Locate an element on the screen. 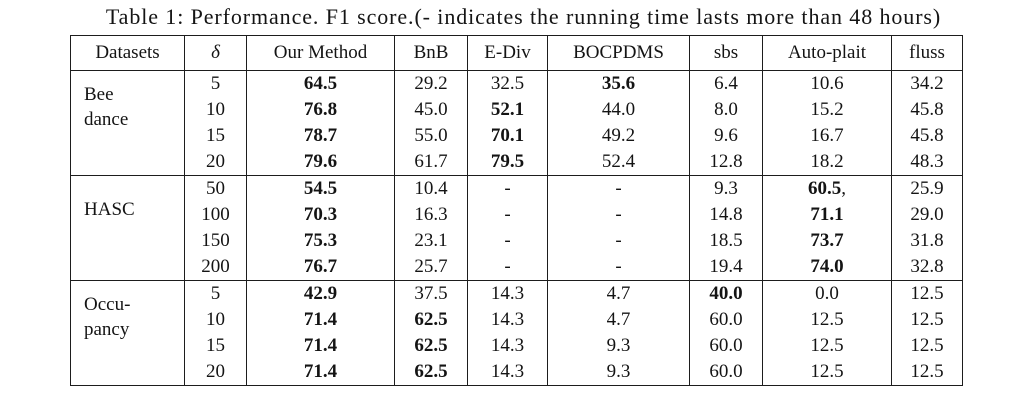  dataset-label-line: Bee is located at coordinates (99, 94).